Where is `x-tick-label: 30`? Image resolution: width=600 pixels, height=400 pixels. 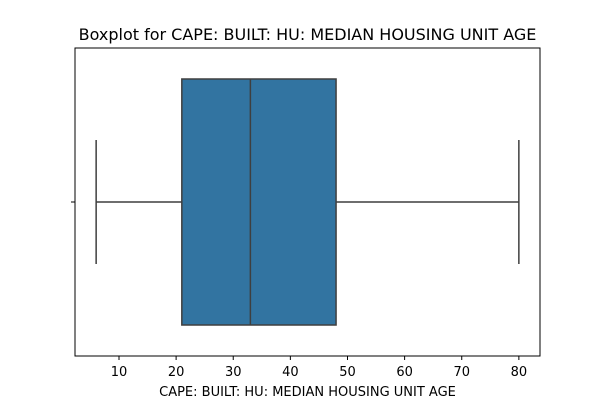 x-tick-label: 30 is located at coordinates (233, 372).